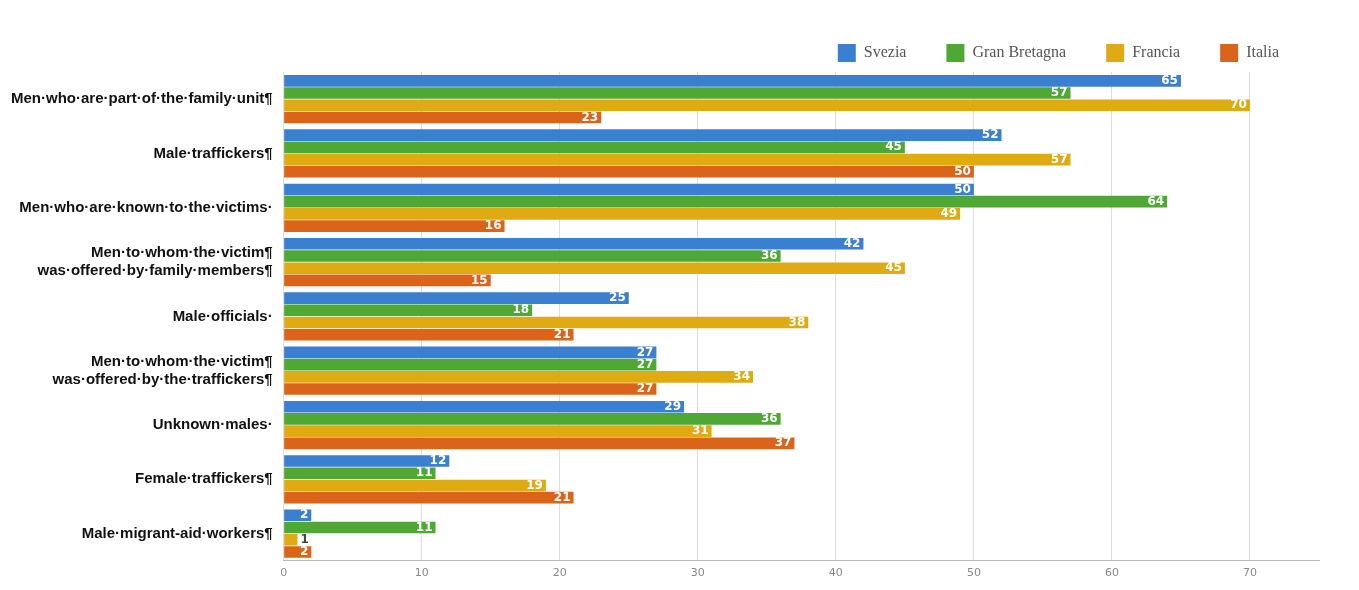  I want to click on legend-label: Francia, so click(1156, 52).